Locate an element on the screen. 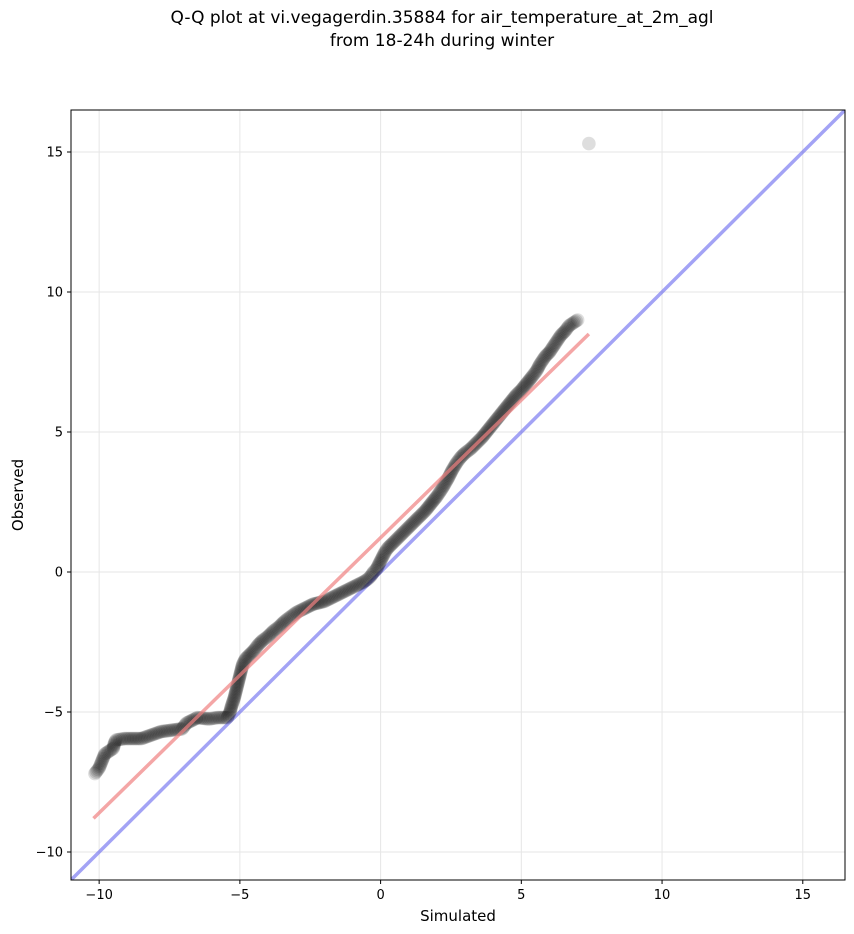 This screenshot has height=934, width=854. y-tick-label: −10 is located at coordinates (49, 853).